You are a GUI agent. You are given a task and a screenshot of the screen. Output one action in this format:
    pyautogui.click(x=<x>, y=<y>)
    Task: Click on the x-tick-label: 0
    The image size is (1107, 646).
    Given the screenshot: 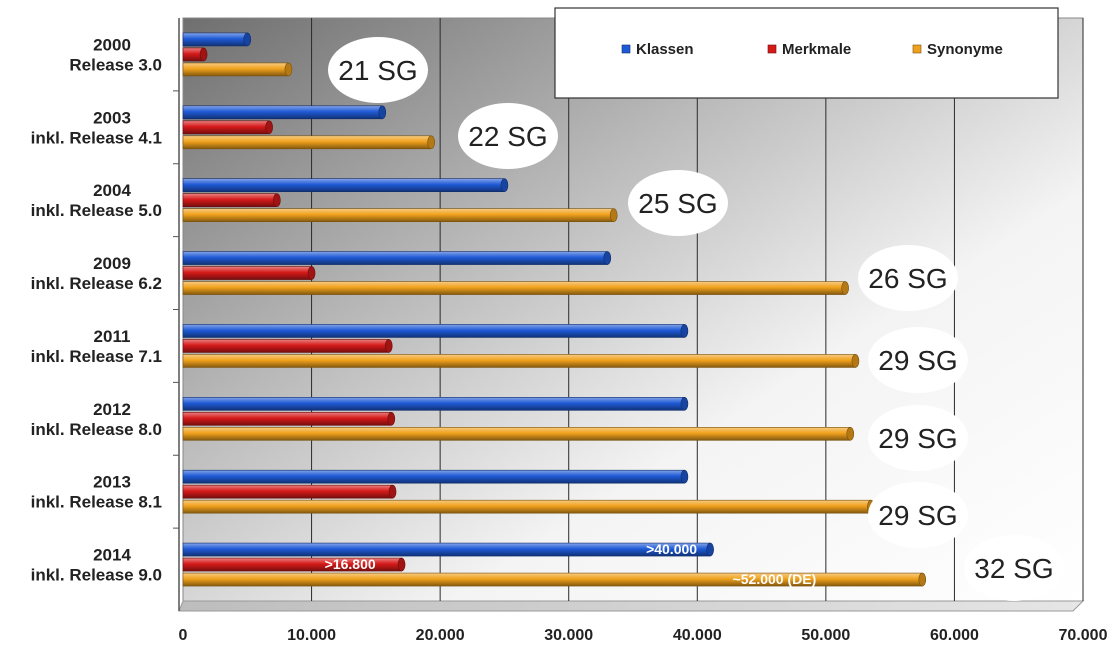 What is the action you would take?
    pyautogui.click(x=183, y=635)
    